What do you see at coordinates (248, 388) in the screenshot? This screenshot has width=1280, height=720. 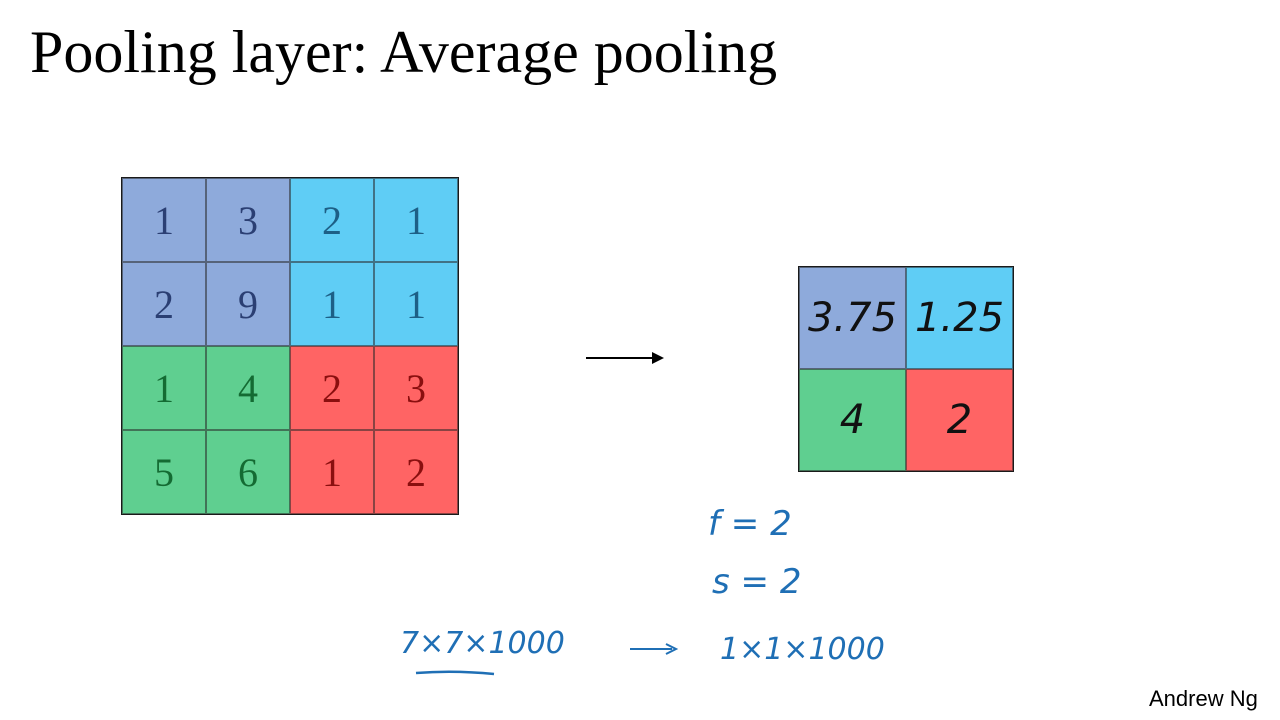 I see `input-cell-2-1: 4` at bounding box center [248, 388].